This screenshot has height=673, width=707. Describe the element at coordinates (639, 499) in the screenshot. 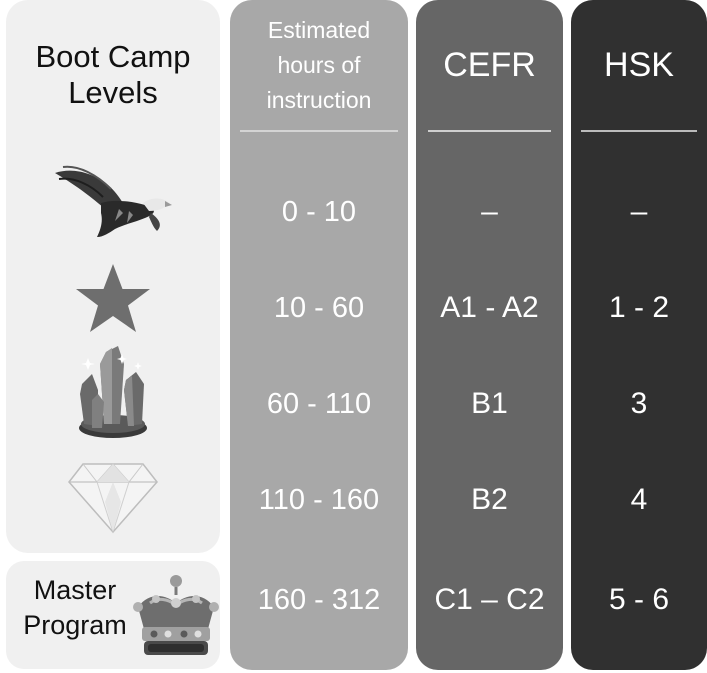

I see `hsk-cell: 4` at that location.